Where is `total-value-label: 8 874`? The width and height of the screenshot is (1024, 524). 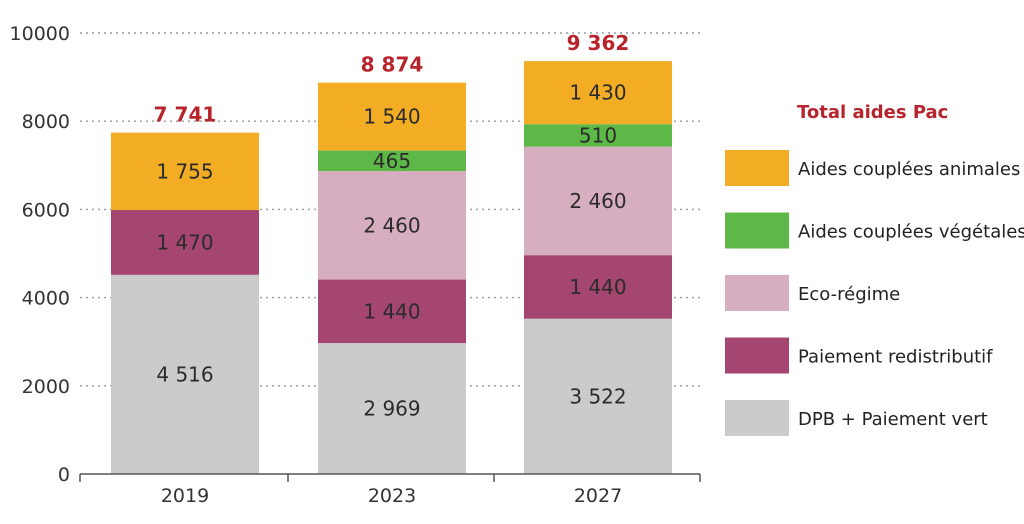
total-value-label: 8 874 is located at coordinates (392, 65).